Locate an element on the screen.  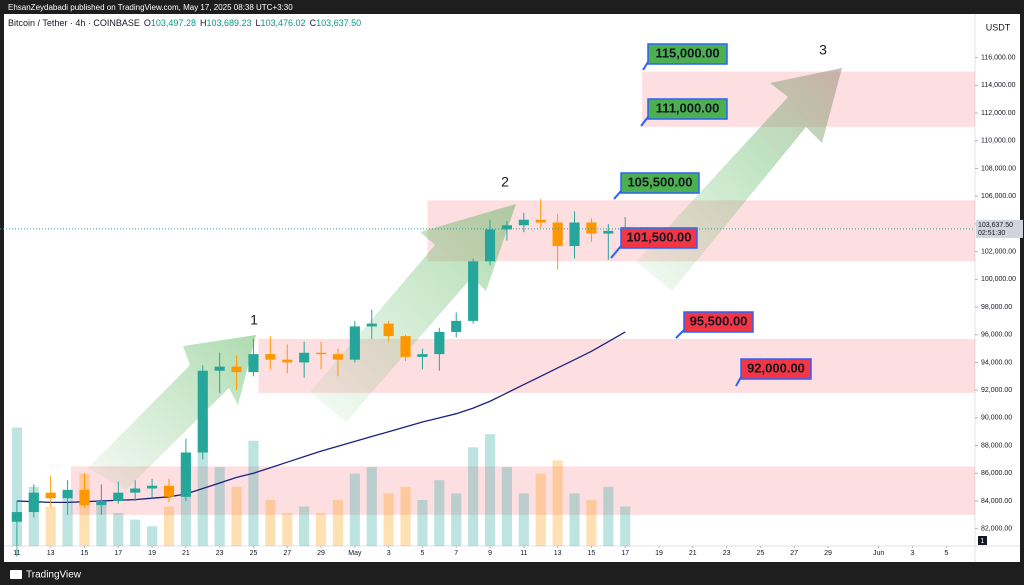
ohlc-value: 103,689.23 is located at coordinates (228, 23).